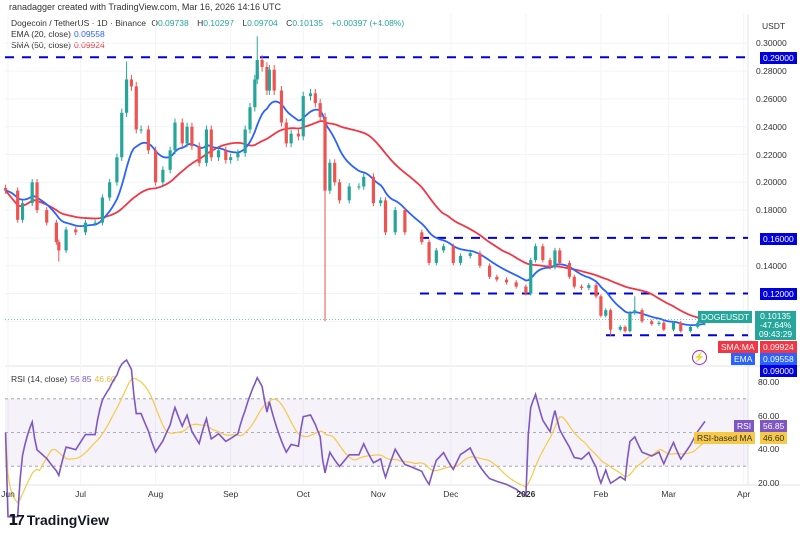 This screenshot has height=537, width=800. What do you see at coordinates (744, 494) in the screenshot?
I see `time-tick-label: Apr` at bounding box center [744, 494].